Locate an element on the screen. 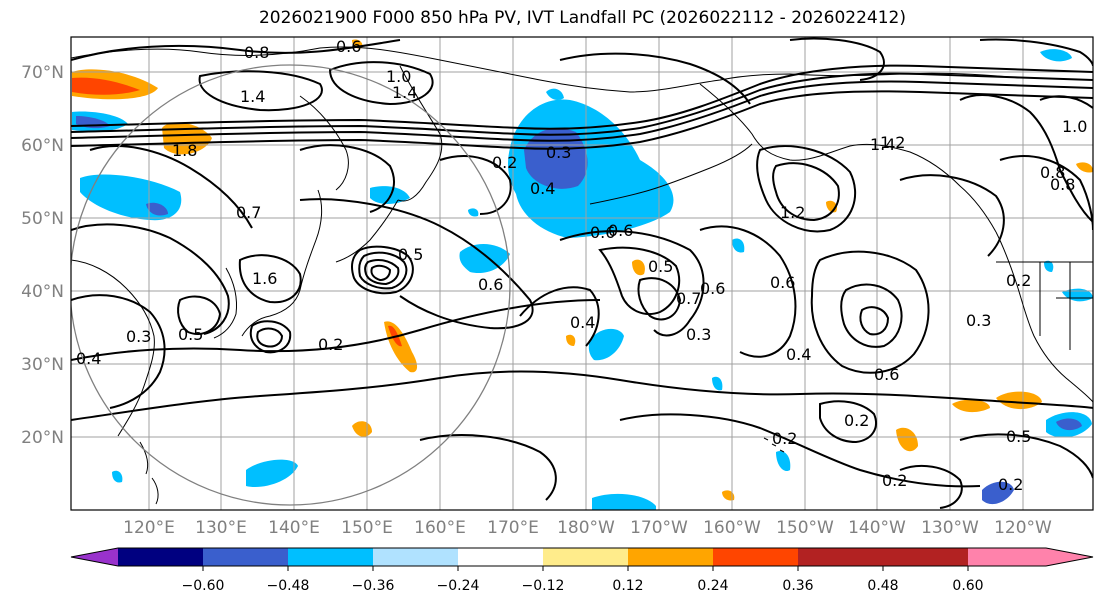  latitude-labels: 70°N 60°N 50°N 40°N 30°N 20°N is located at coordinates (42, 255).